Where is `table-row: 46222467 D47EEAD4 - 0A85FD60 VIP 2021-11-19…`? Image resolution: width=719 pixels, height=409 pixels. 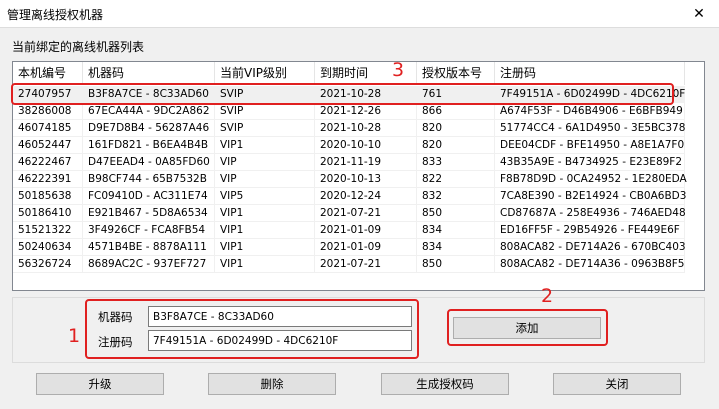 table-row: 46222467 D47EEAD4 - 0A85FD60 VIP 2021-11-19… is located at coordinates (349, 162).